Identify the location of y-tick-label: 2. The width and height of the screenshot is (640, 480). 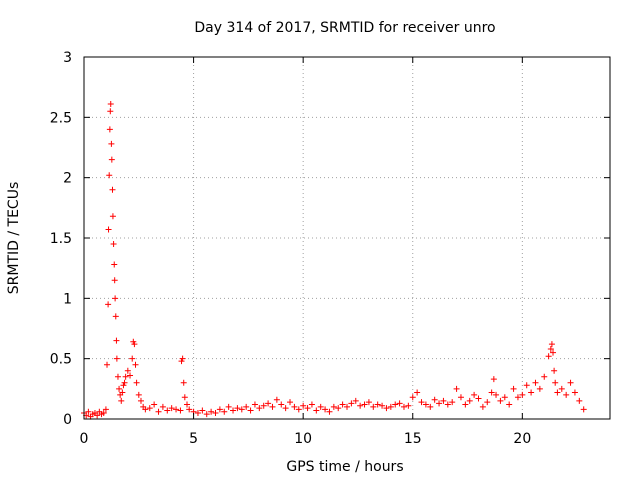
(67, 179).